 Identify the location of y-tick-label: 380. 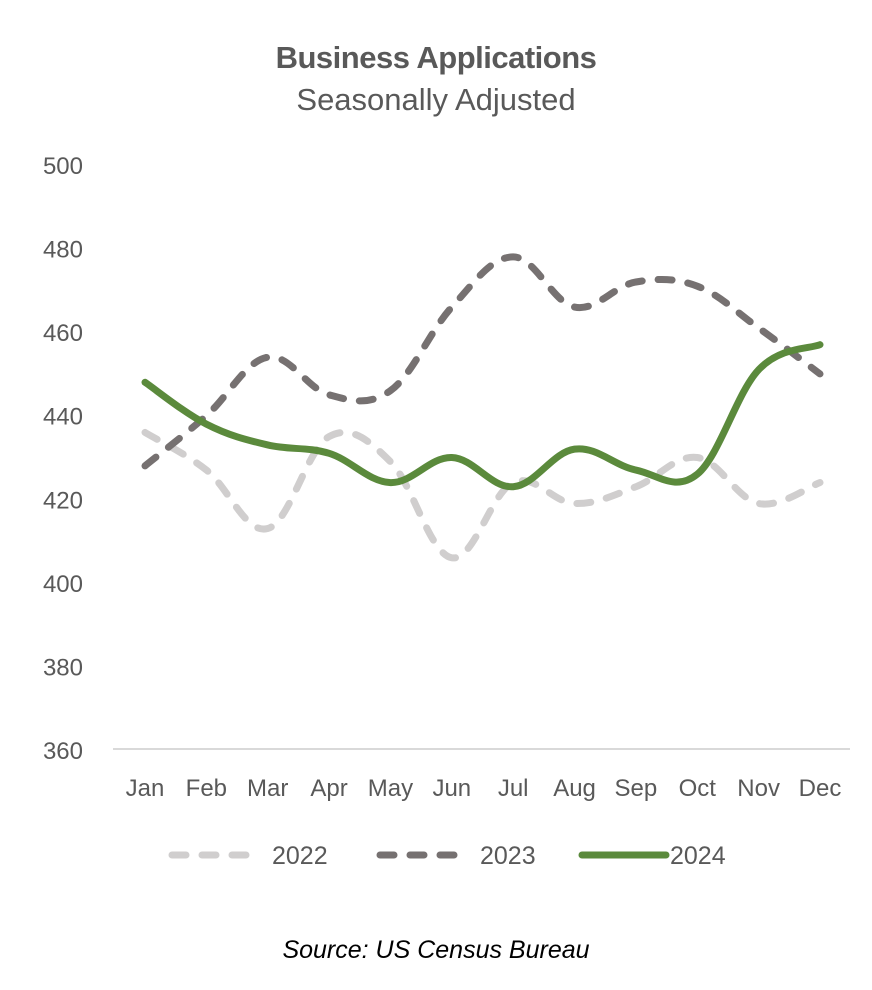
(63, 667).